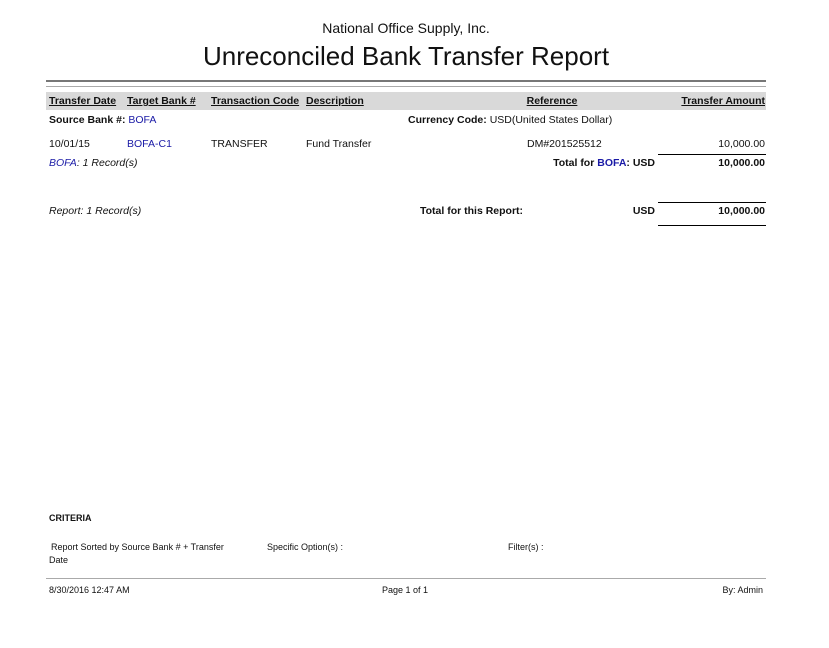 The width and height of the screenshot is (829, 648). I want to click on transaction-code: TRANSFER, so click(239, 144).